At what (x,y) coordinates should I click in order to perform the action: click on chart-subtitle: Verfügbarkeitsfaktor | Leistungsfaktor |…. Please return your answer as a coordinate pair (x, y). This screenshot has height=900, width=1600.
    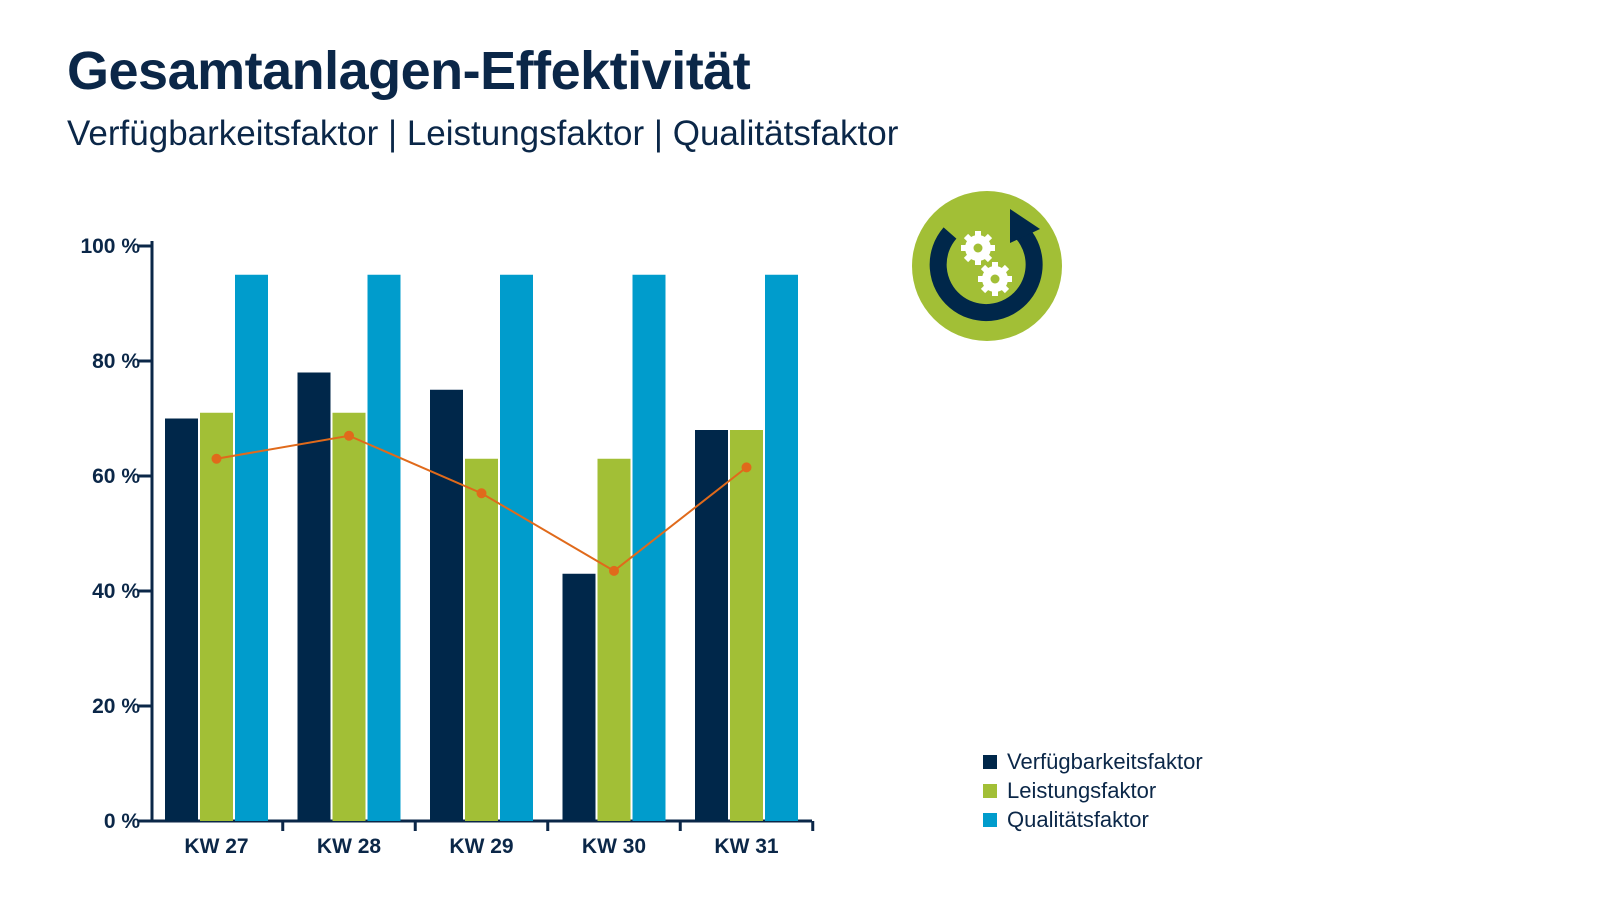
    Looking at the image, I should click on (483, 133).